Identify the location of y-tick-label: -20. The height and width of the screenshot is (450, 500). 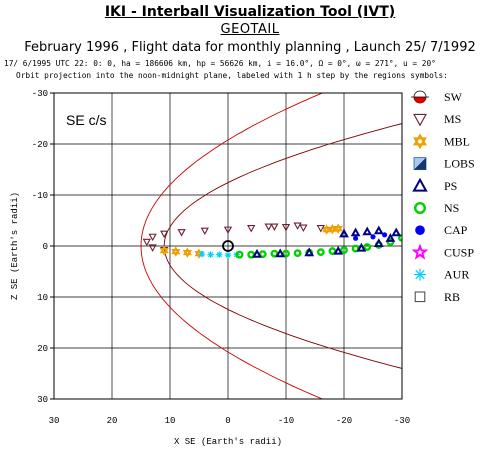
(40, 145).